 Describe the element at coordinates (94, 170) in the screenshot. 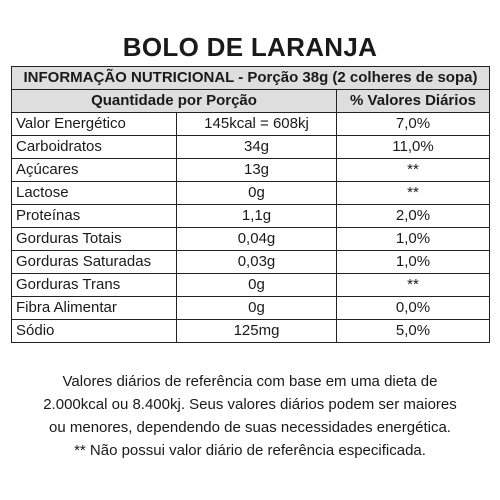

I see `nutrient-name: Açúcares` at that location.